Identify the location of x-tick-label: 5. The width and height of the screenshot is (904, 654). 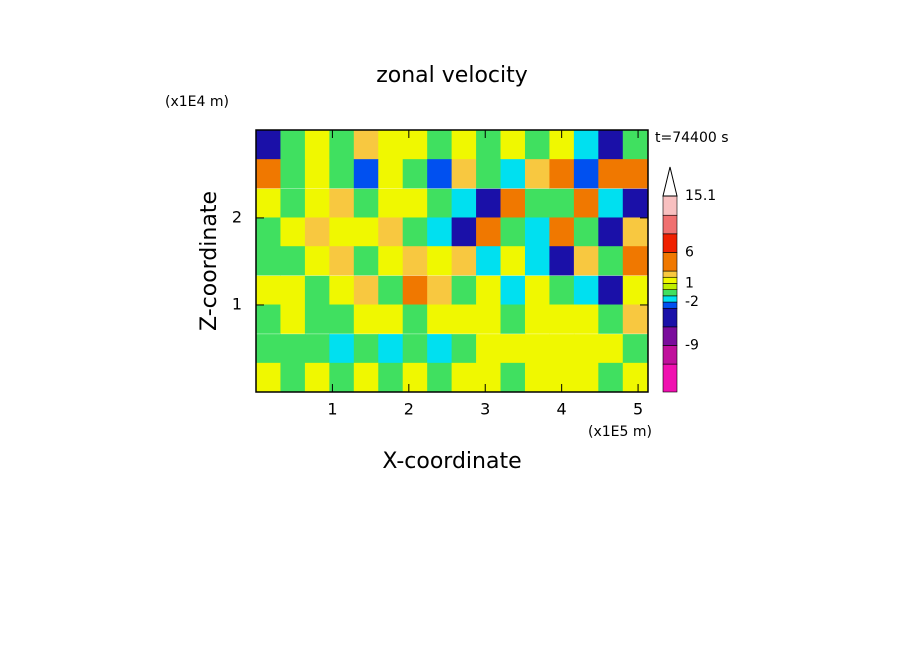
(638, 409).